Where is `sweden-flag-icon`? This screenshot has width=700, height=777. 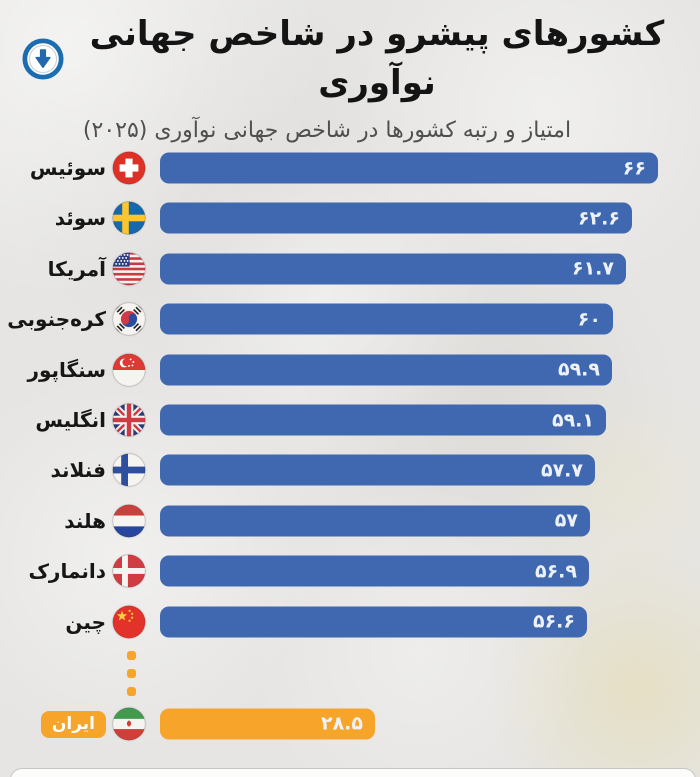 sweden-flag-icon is located at coordinates (129, 218).